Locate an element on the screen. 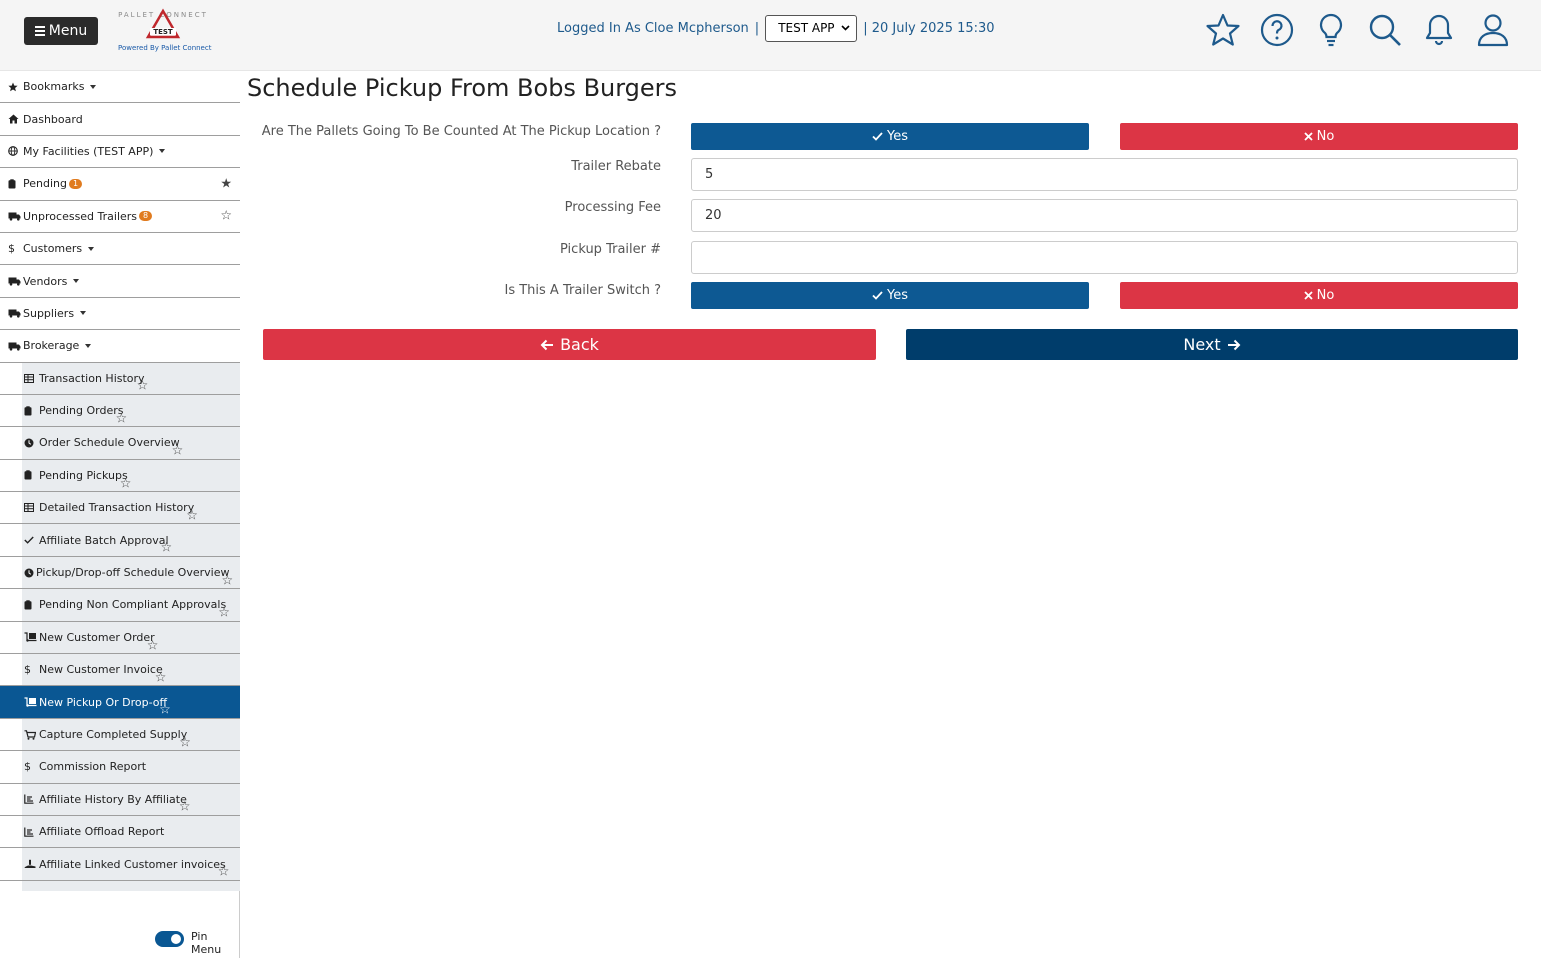  sidebar-item-partial is located at coordinates (120, 885).